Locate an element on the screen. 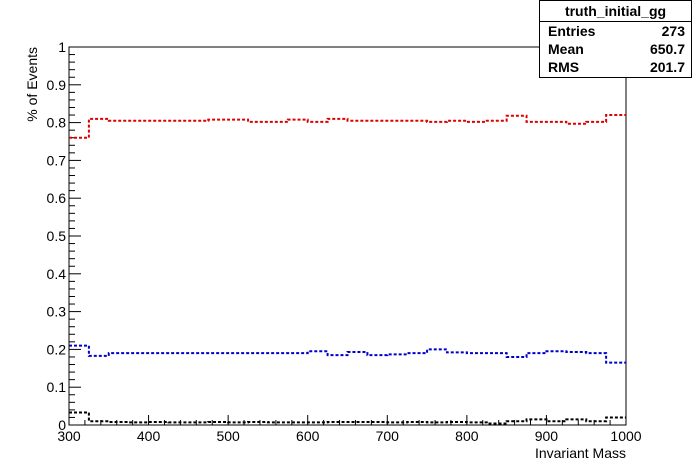 The height and width of the screenshot is (472, 696). stats-value: 201.7 is located at coordinates (667, 67).